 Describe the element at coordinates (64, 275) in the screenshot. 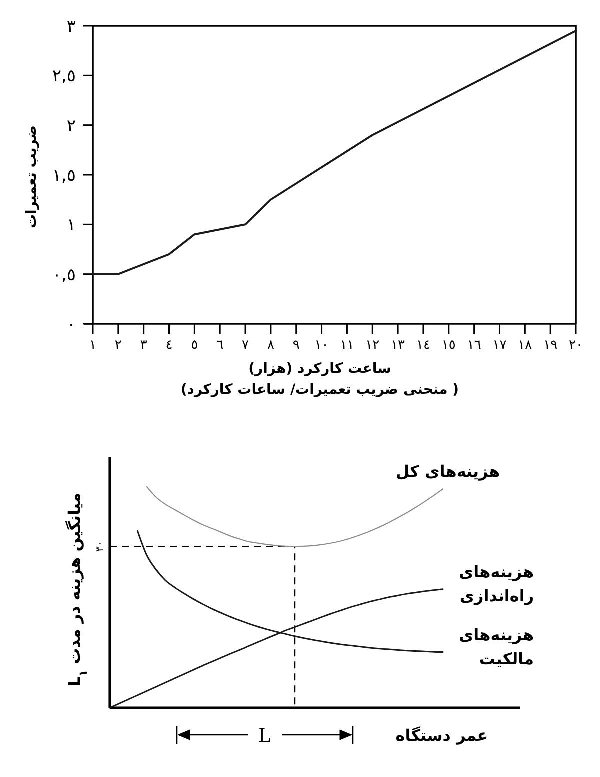

I see `y-tick-label: ٠,٥` at that location.